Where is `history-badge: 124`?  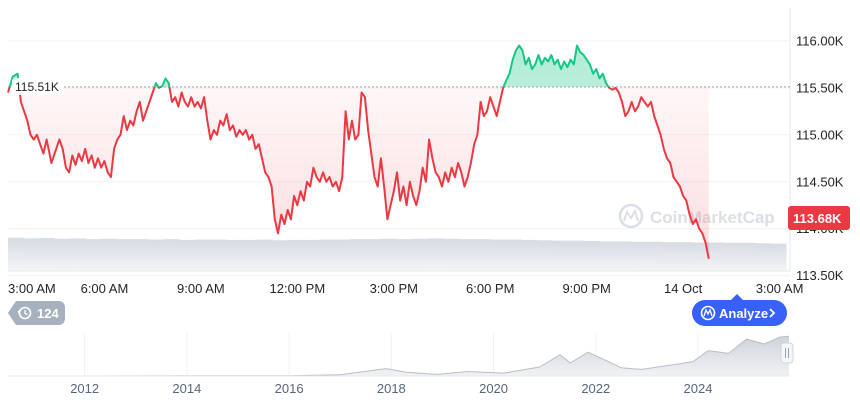 history-badge: 124 is located at coordinates (36, 313).